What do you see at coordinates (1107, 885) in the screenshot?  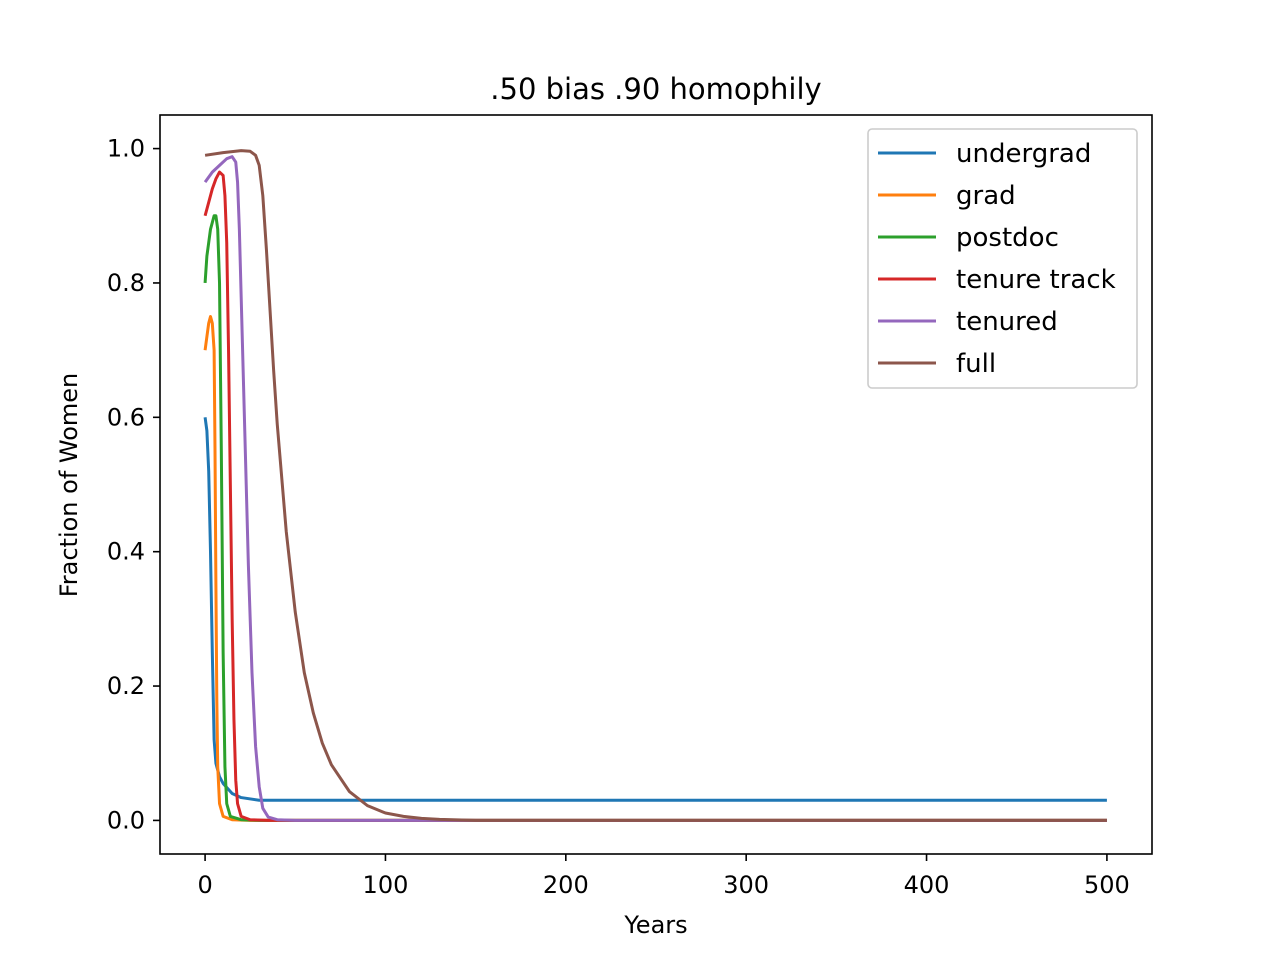 I see `x-tick-label: 500` at bounding box center [1107, 885].